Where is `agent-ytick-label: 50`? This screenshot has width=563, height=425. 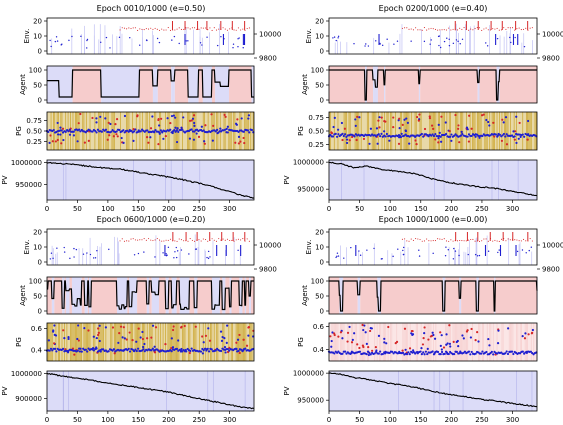 agent-ytick-label: 50 is located at coordinates (37, 297).